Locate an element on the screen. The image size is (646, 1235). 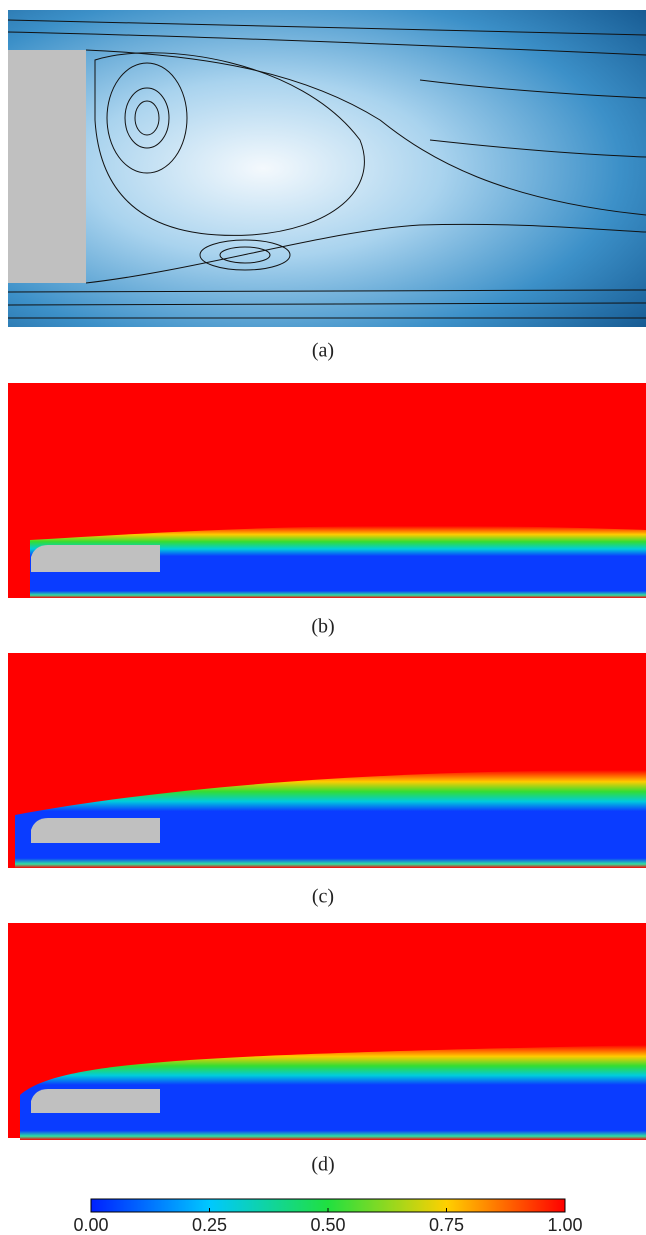
colorbar-tick-label: 0.00 is located at coordinates (90, 1225).